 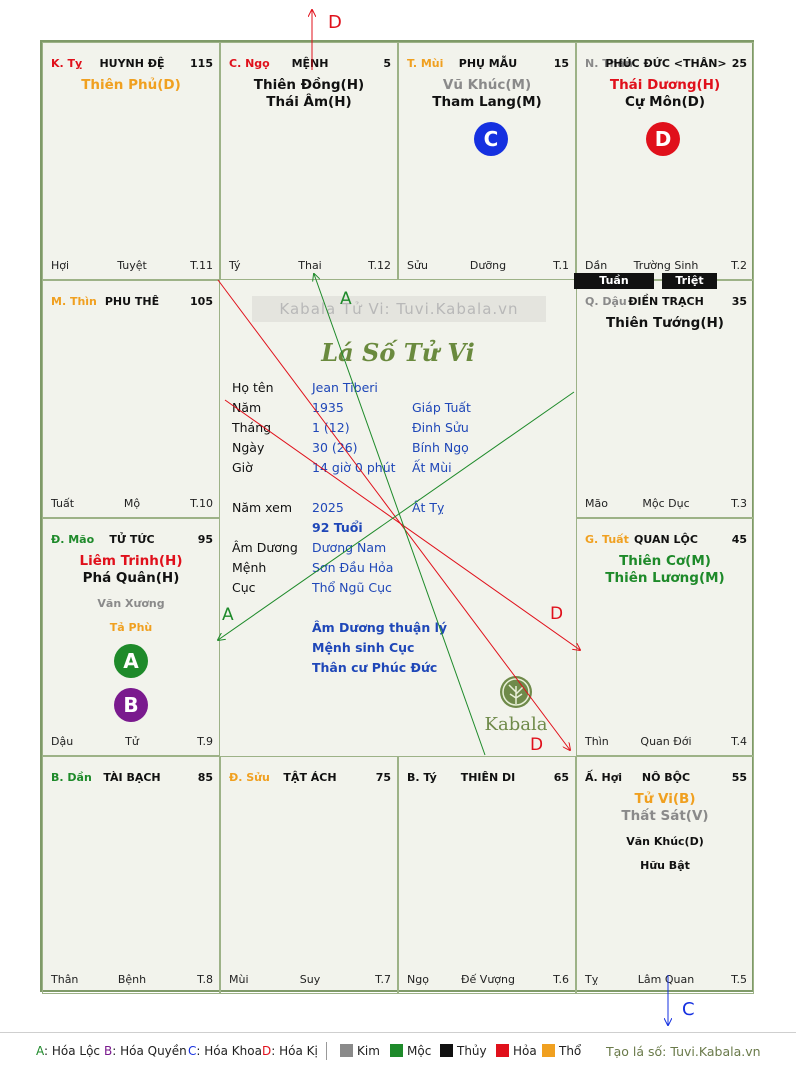 What do you see at coordinates (249, 567) in the screenshot?
I see `info-key: Mệnh` at bounding box center [249, 567].